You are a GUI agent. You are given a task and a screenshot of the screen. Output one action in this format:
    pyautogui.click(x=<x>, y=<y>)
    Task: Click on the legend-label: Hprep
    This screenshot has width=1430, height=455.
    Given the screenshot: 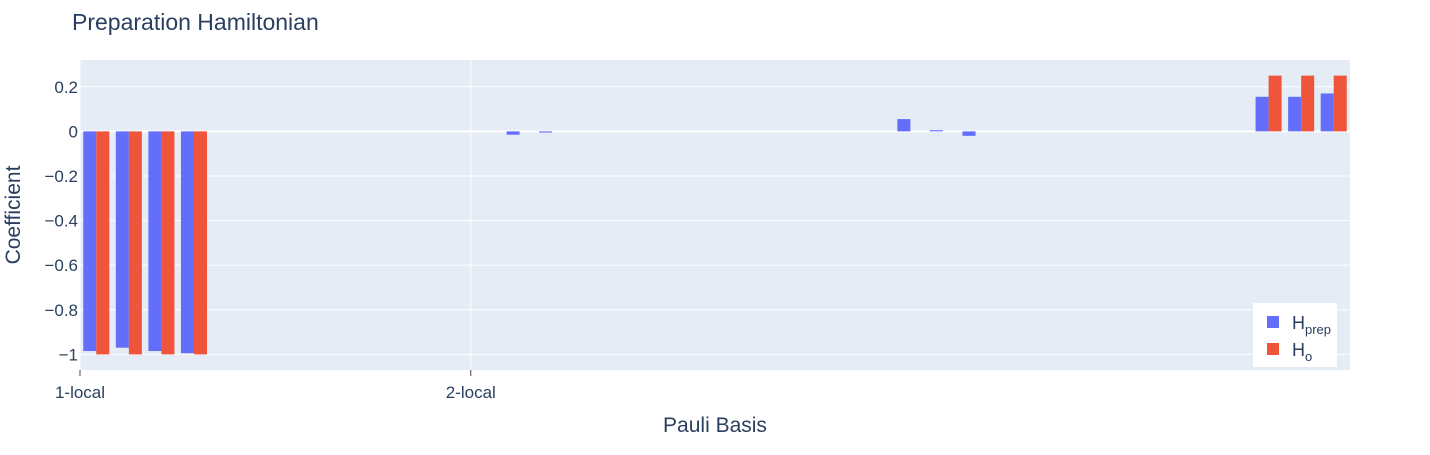 What is the action you would take?
    pyautogui.click(x=1311, y=325)
    